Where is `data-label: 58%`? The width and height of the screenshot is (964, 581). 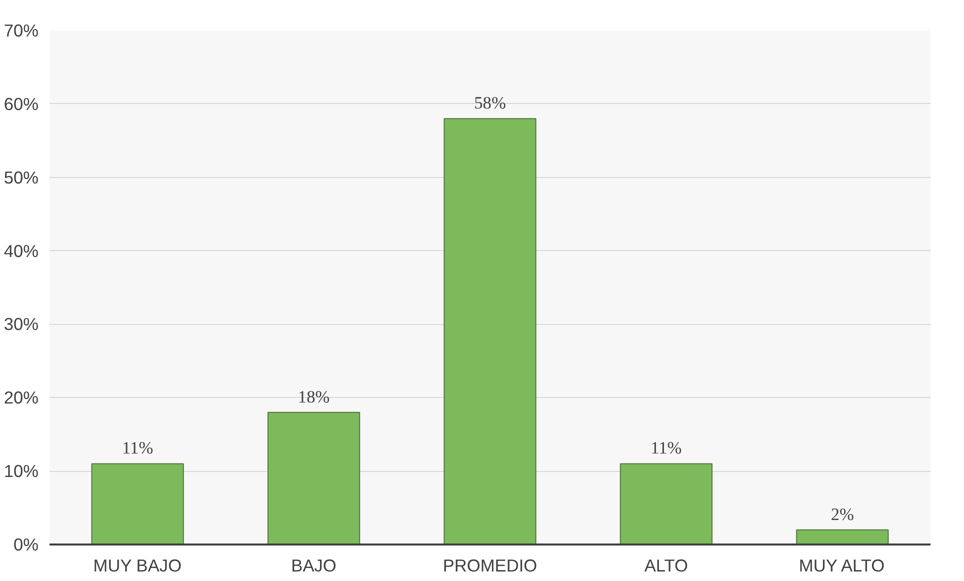
data-label: 58% is located at coordinates (490, 103).